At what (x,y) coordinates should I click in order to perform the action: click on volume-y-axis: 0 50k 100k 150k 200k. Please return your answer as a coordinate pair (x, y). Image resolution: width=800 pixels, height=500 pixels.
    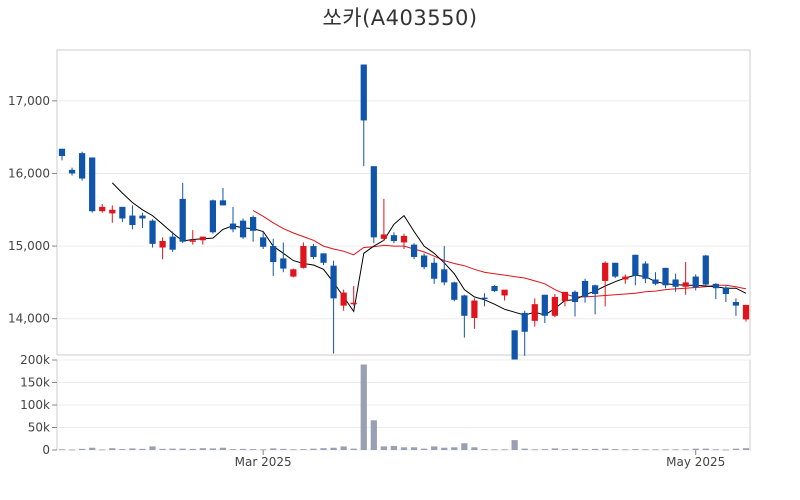
    Looking at the image, I should click on (38, 405).